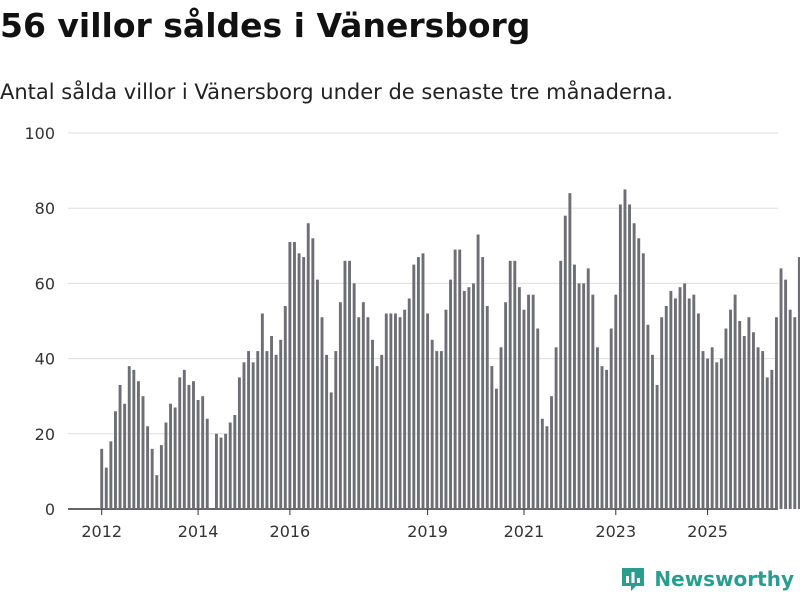 The image size is (800, 600). Describe the element at coordinates (198, 531) in the screenshot. I see `x-tick-label: 2014` at that location.